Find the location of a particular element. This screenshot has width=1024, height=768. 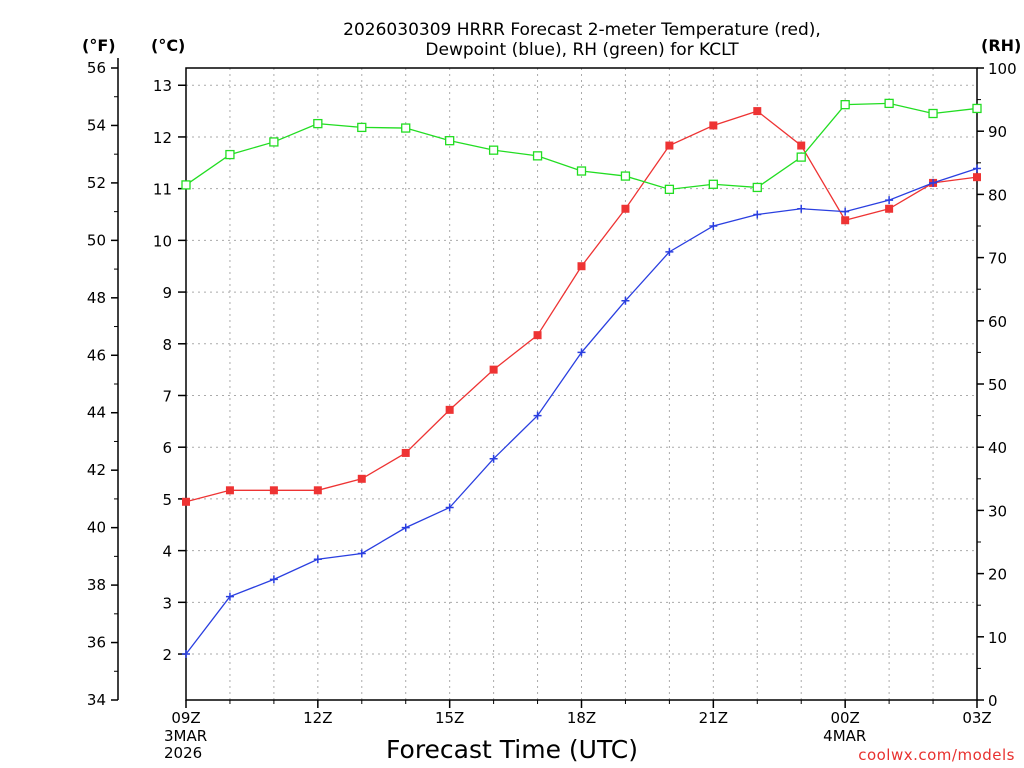

fahrenheit-tick-label: 40 is located at coordinates (96, 528).